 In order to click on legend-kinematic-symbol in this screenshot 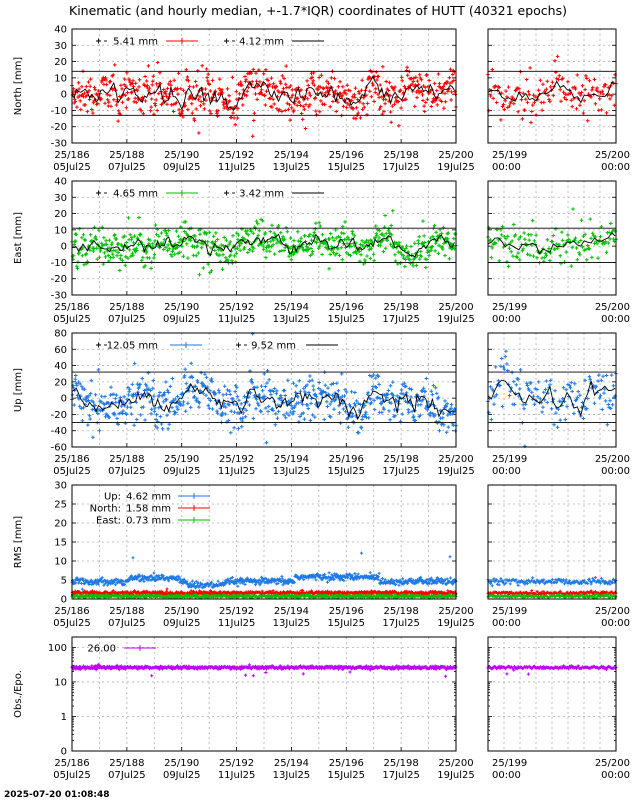, I will do `click(98, 345)`.